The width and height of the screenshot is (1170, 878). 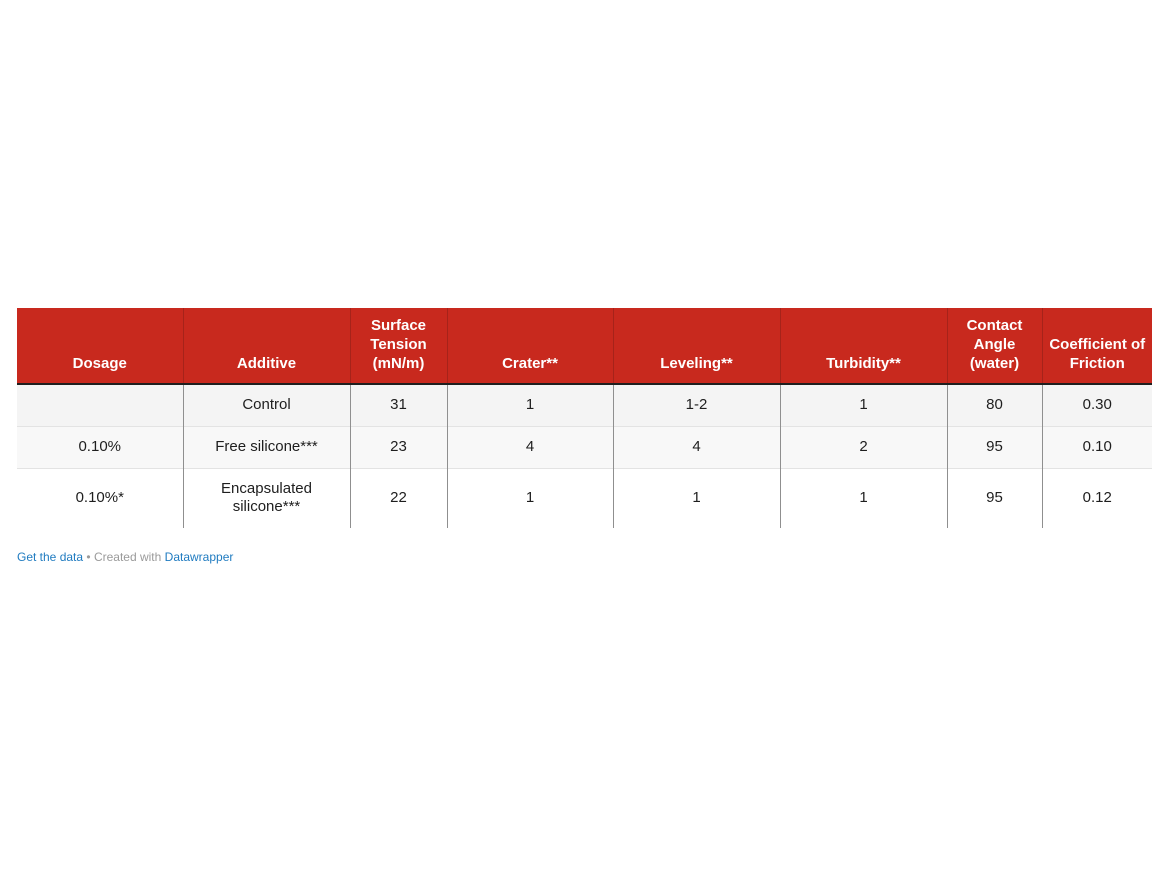 I want to click on cell-additive: Free silicone***, so click(x=266, y=446).